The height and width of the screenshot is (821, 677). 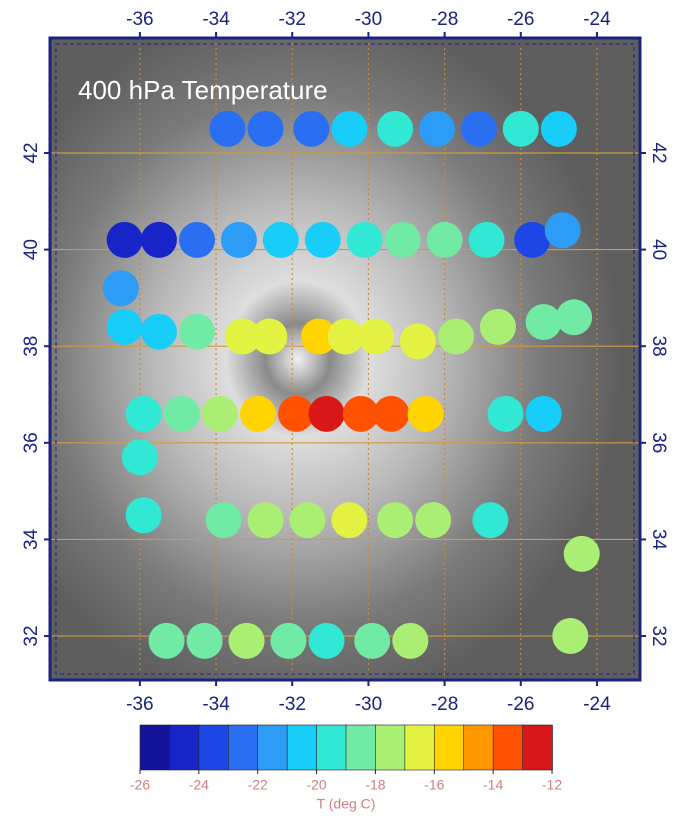 What do you see at coordinates (434, 785) in the screenshot?
I see `colorbar-tick-label: -16` at bounding box center [434, 785].